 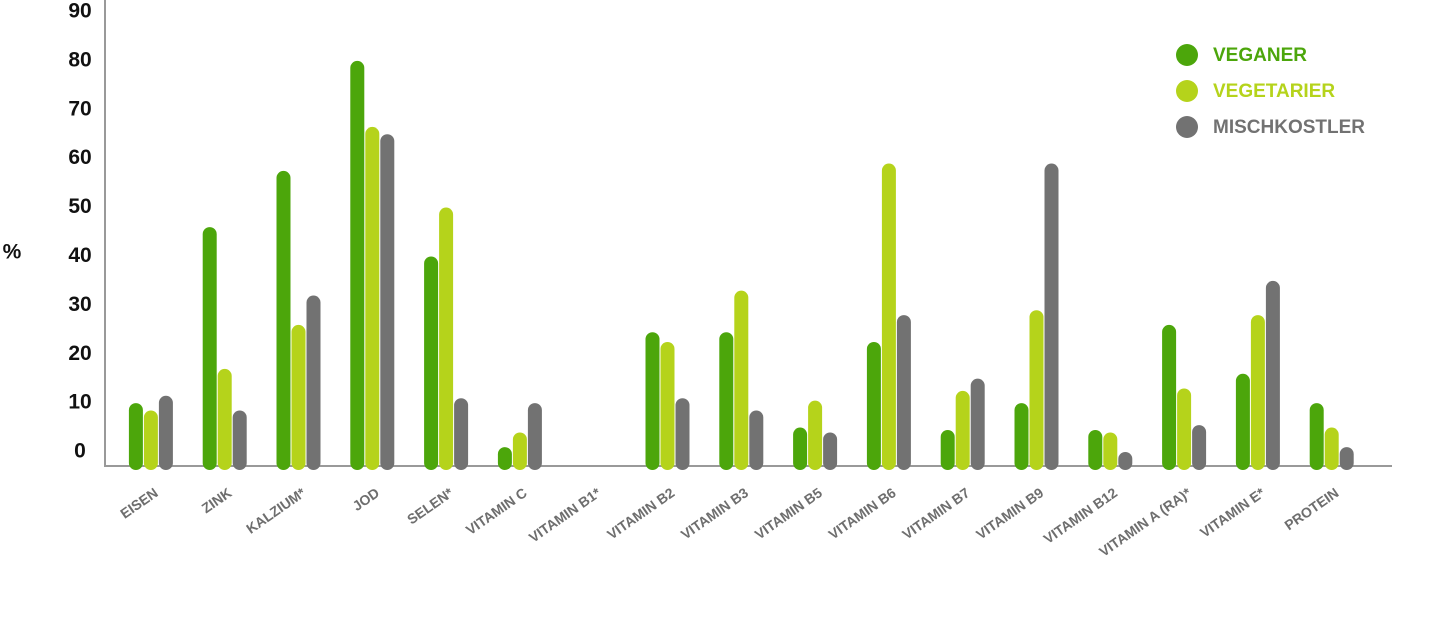 I want to click on y-axis-label: %, so click(x=12, y=252).